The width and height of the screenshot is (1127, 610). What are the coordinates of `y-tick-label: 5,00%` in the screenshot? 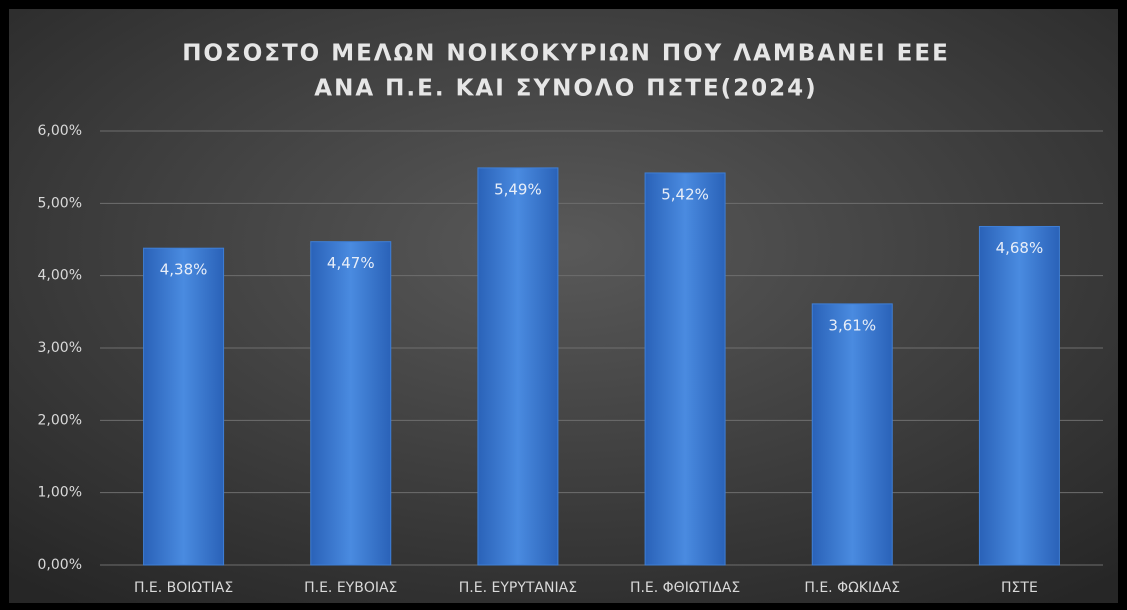 It's located at (60, 203).